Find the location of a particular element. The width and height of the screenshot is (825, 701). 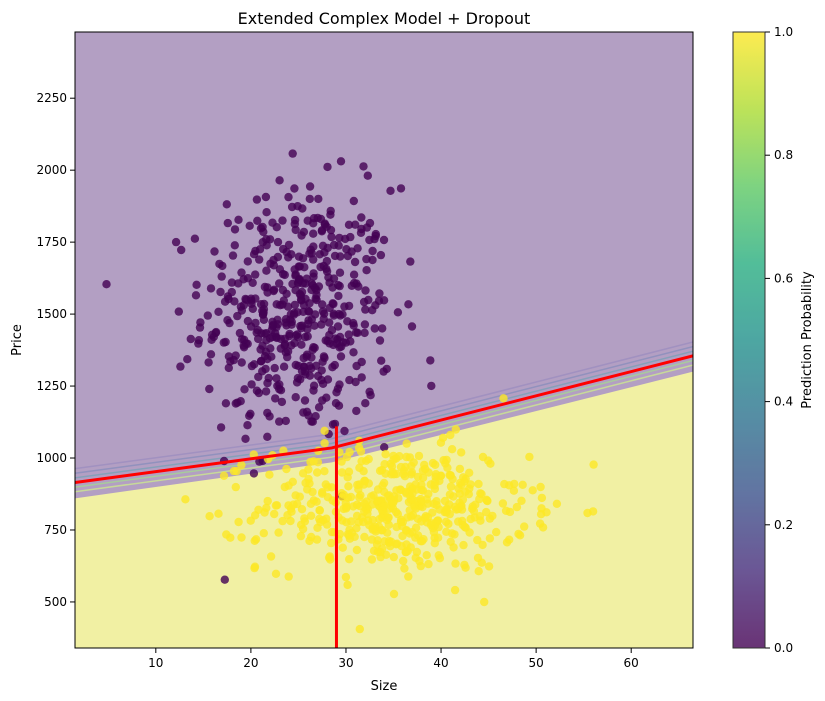

colorbar is located at coordinates (749, 340).